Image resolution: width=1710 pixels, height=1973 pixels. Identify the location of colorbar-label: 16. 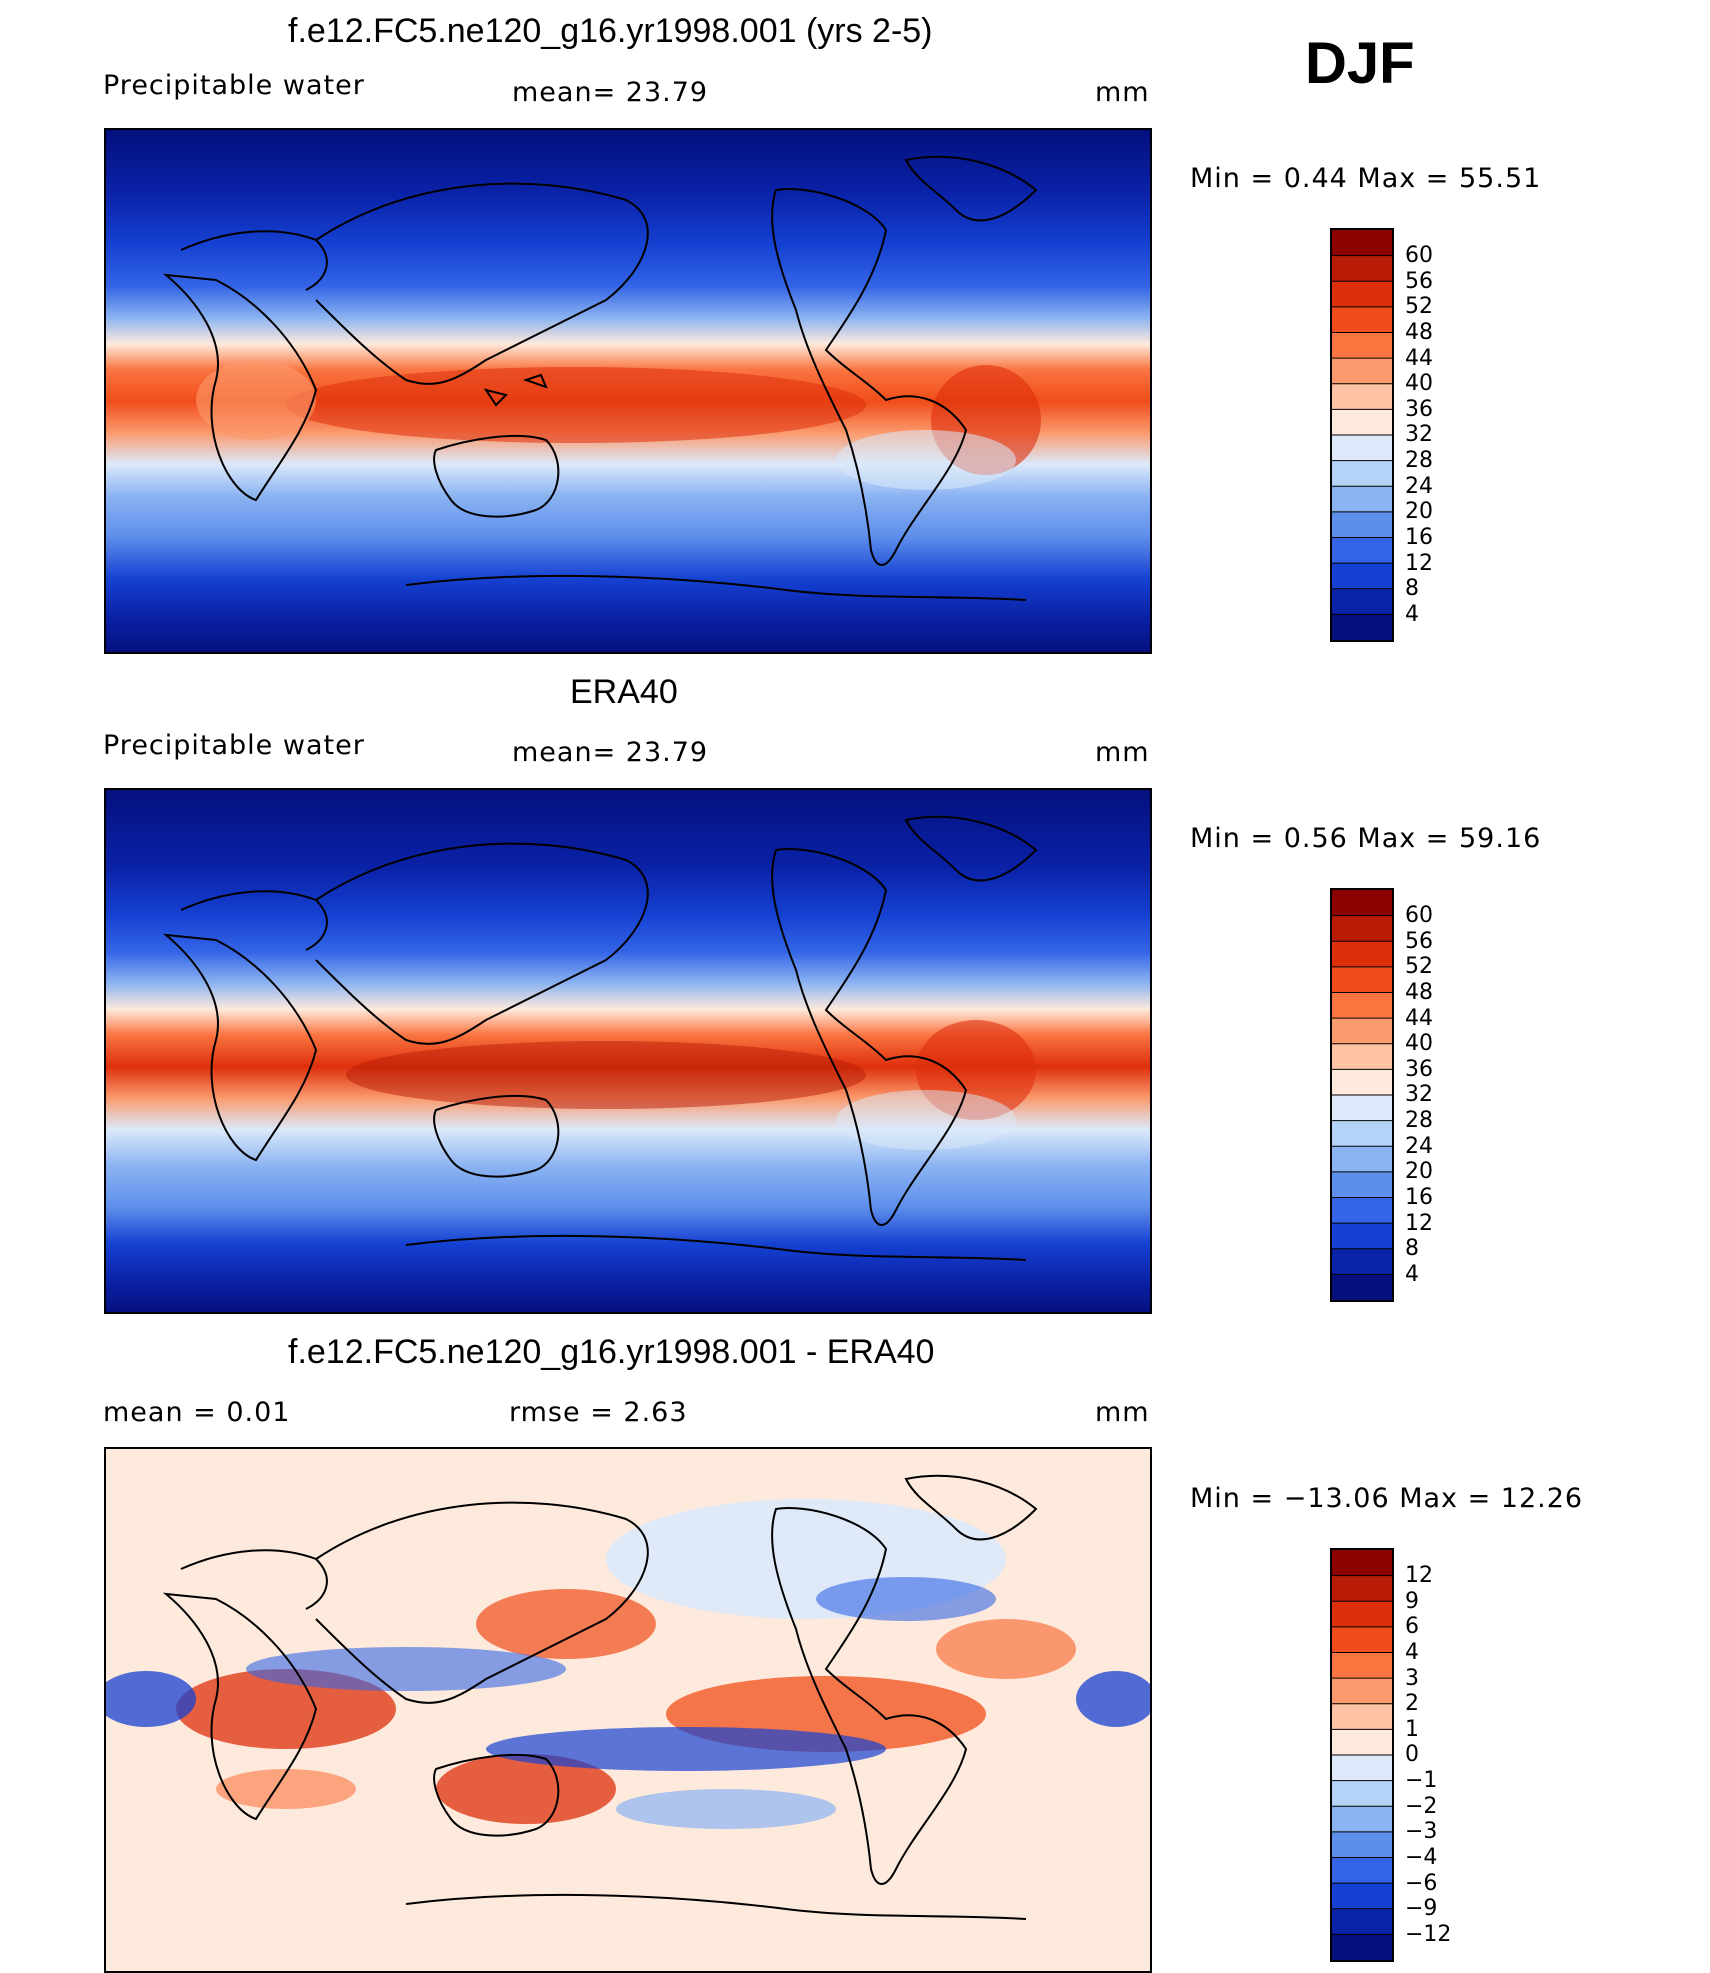
(1419, 537).